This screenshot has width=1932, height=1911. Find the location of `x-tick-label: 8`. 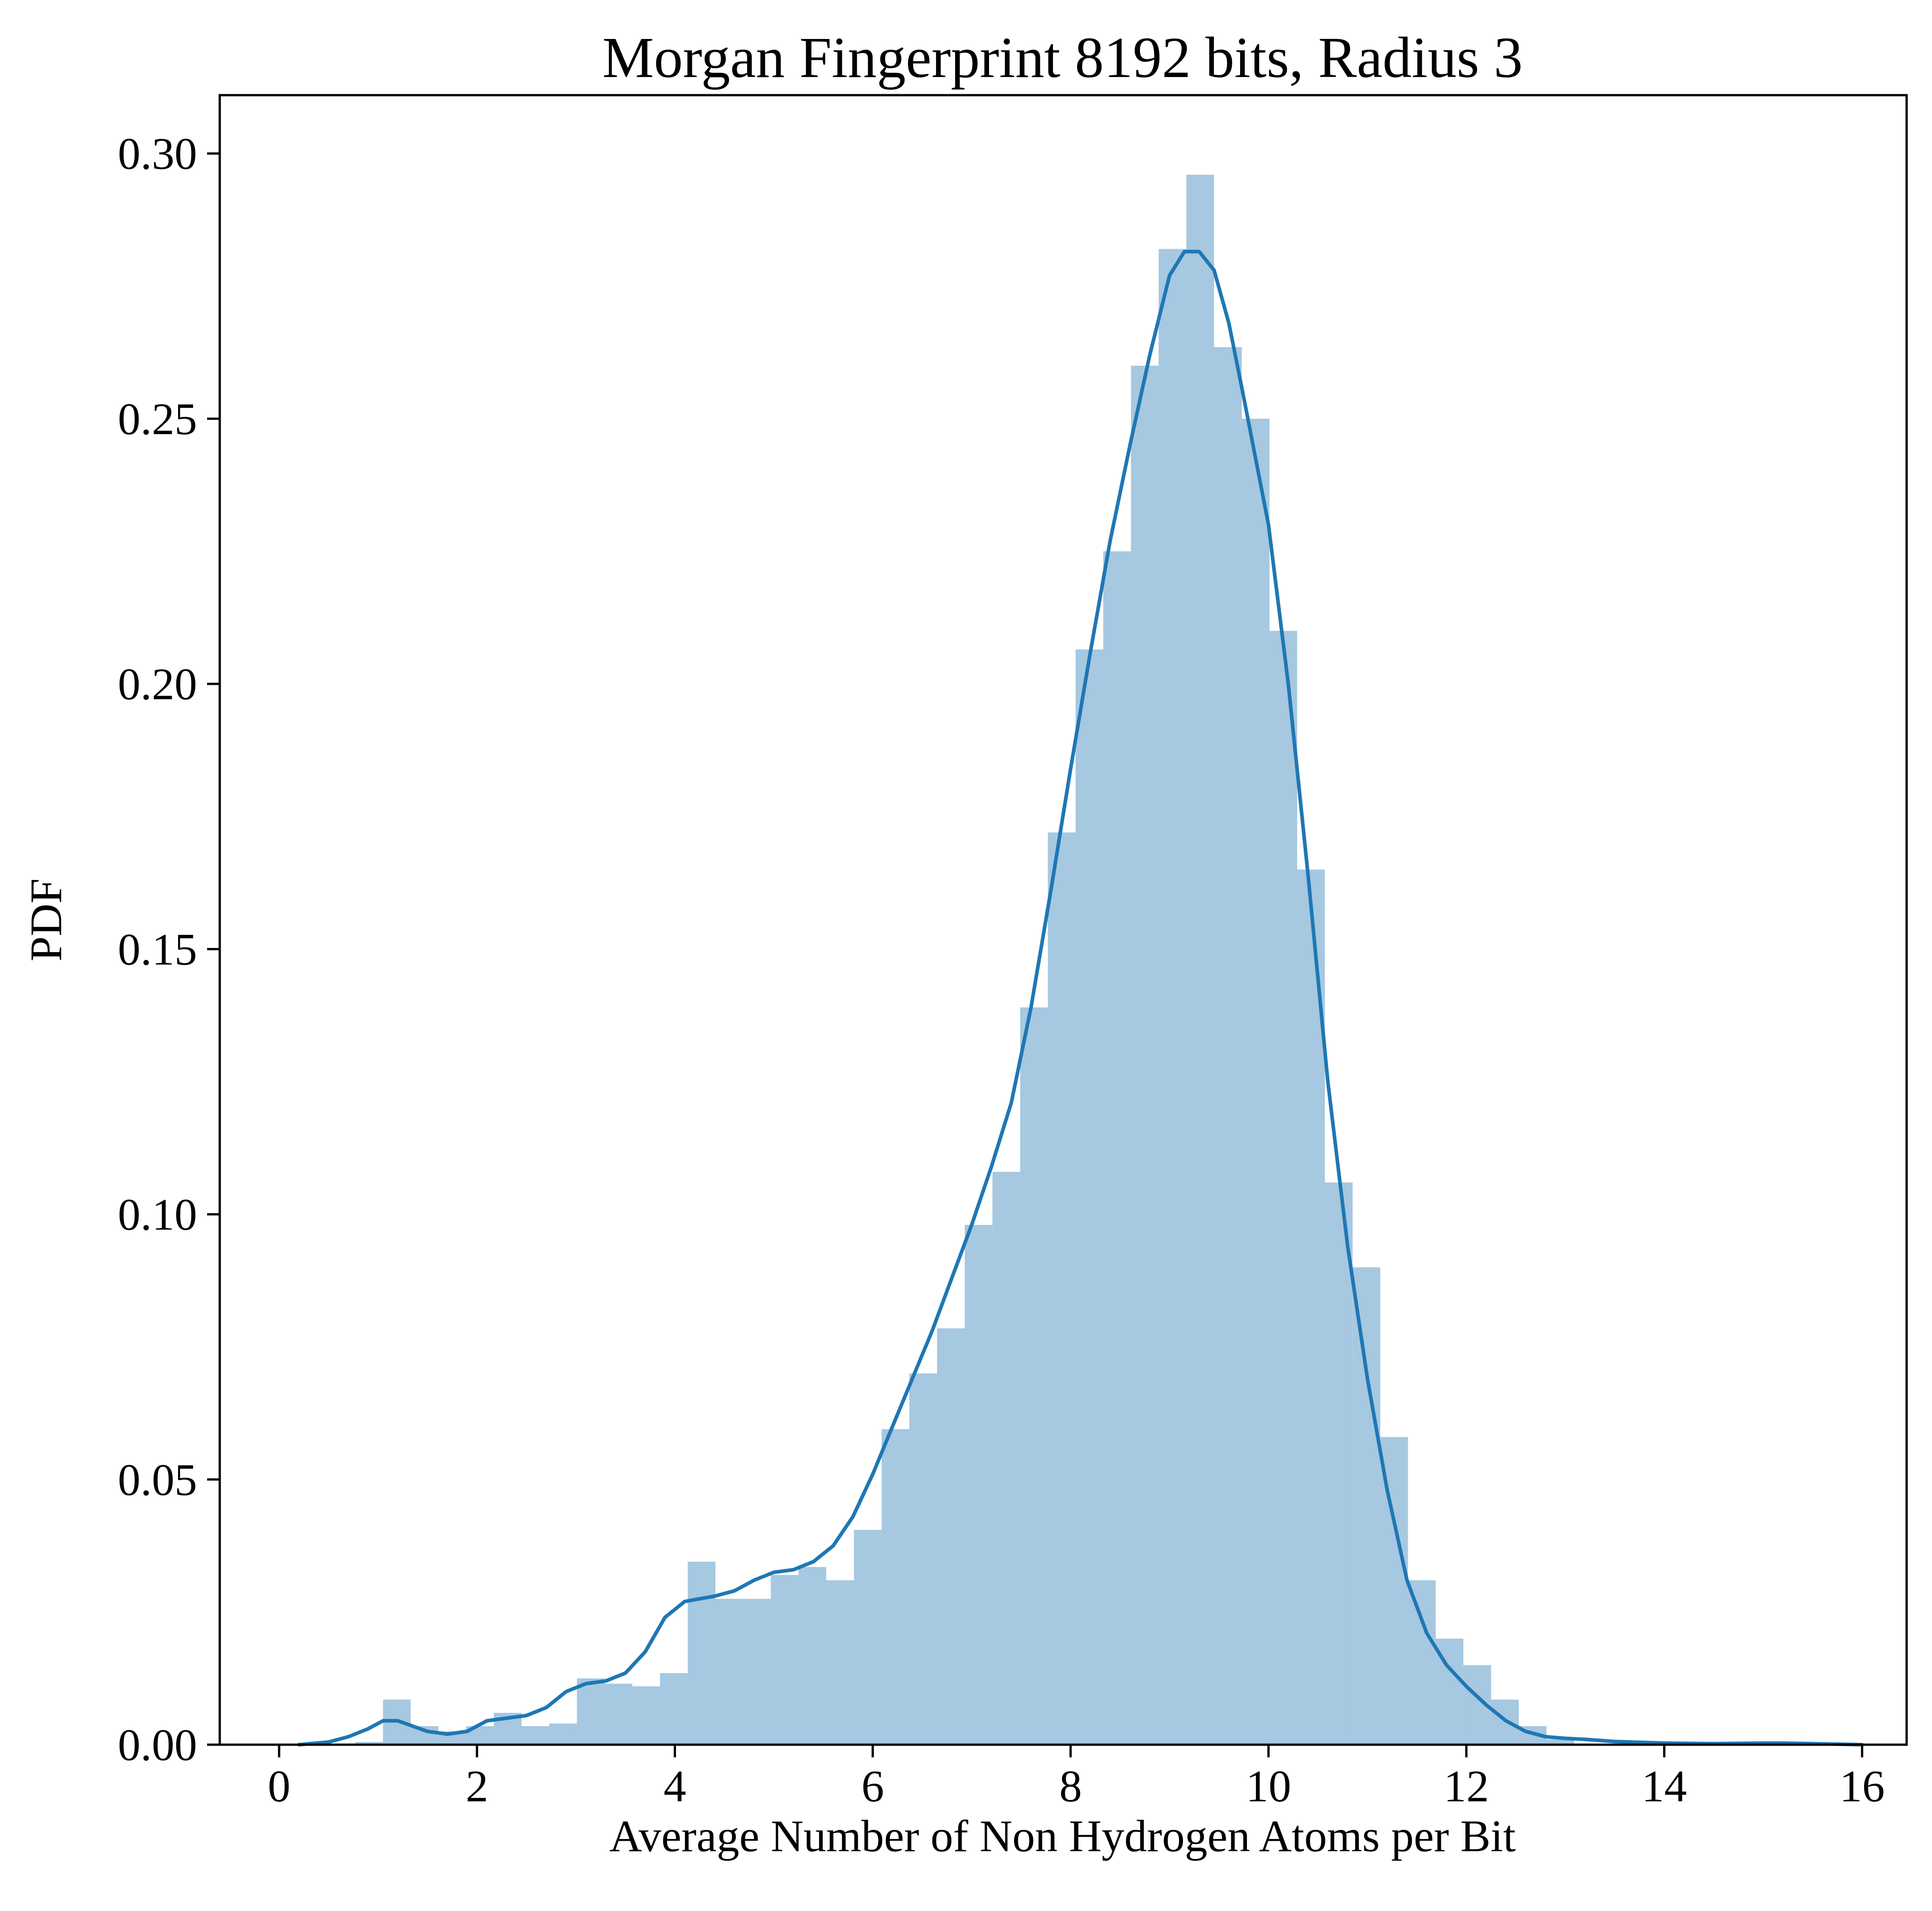

x-tick-label: 8 is located at coordinates (1071, 1786).